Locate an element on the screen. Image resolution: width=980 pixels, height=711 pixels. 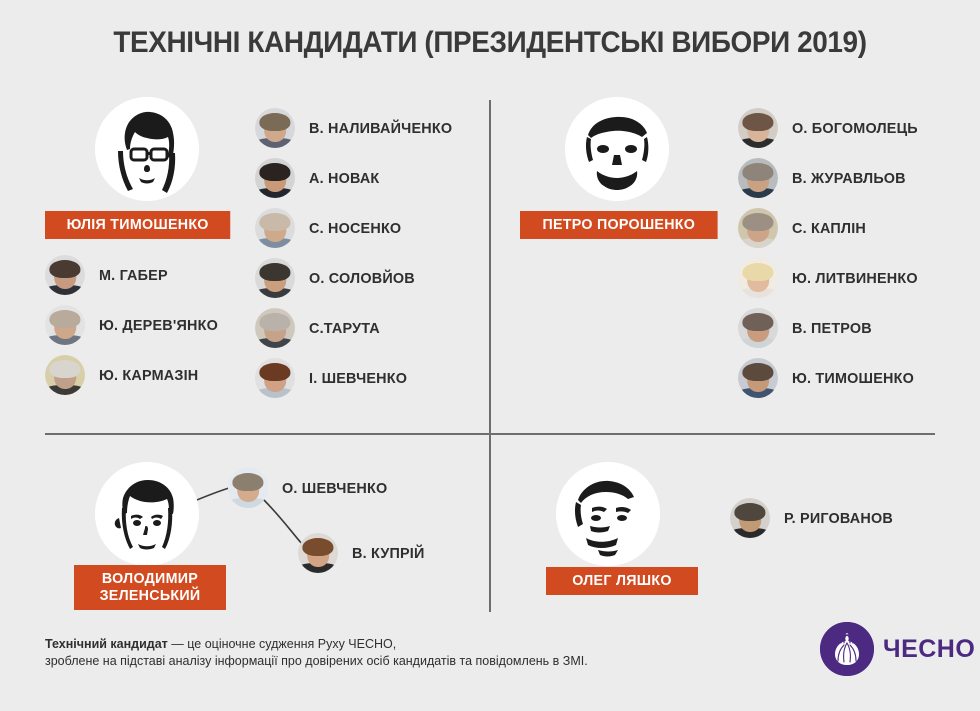
list-item: В. ЖУРАВЛЬОВ is located at coordinates (824, 178).